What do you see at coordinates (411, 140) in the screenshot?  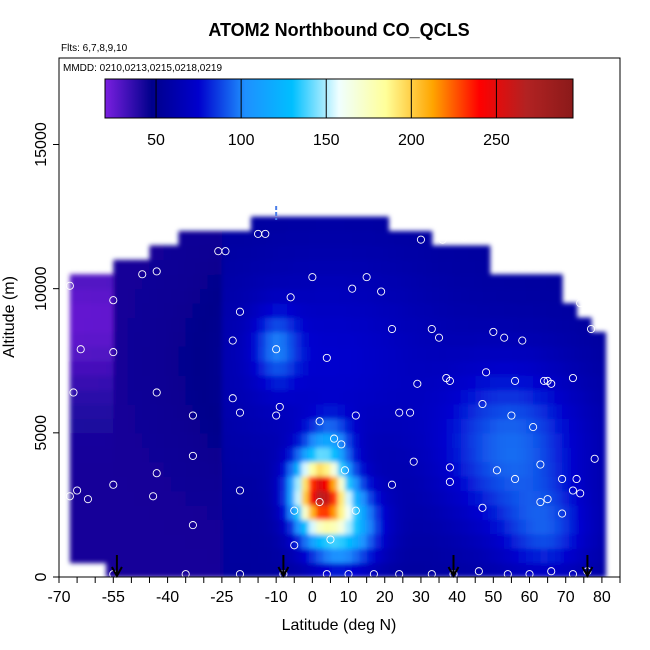 I see `colorbar-tick-label: 200` at bounding box center [411, 140].